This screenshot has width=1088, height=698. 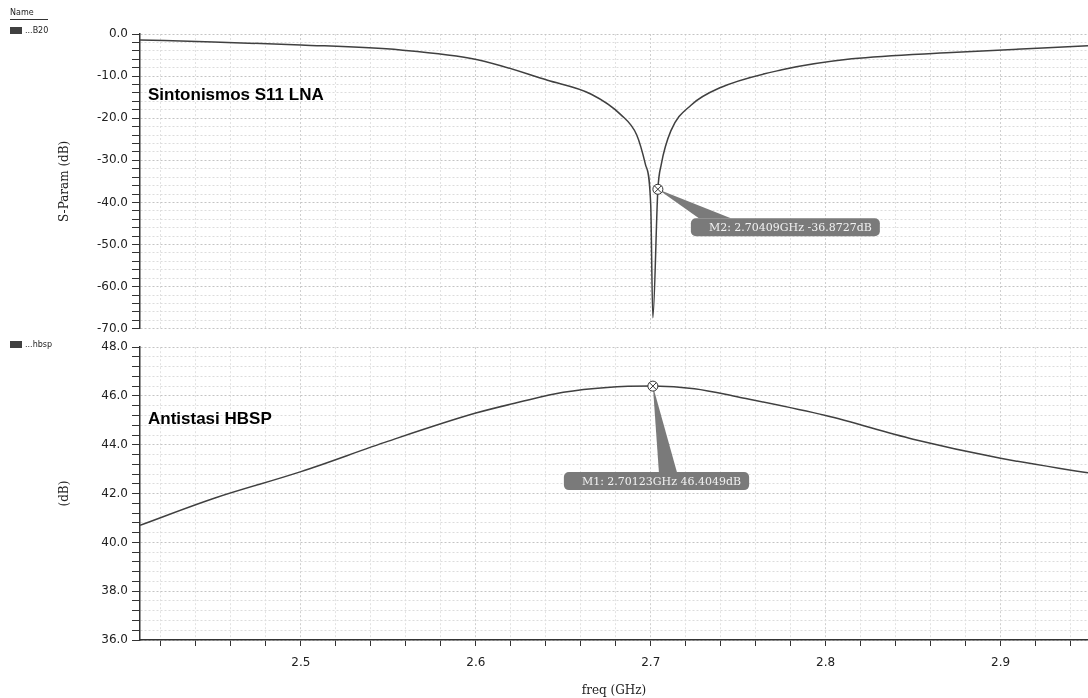 I want to click on legend-label: ...B20, so click(x=37, y=30).